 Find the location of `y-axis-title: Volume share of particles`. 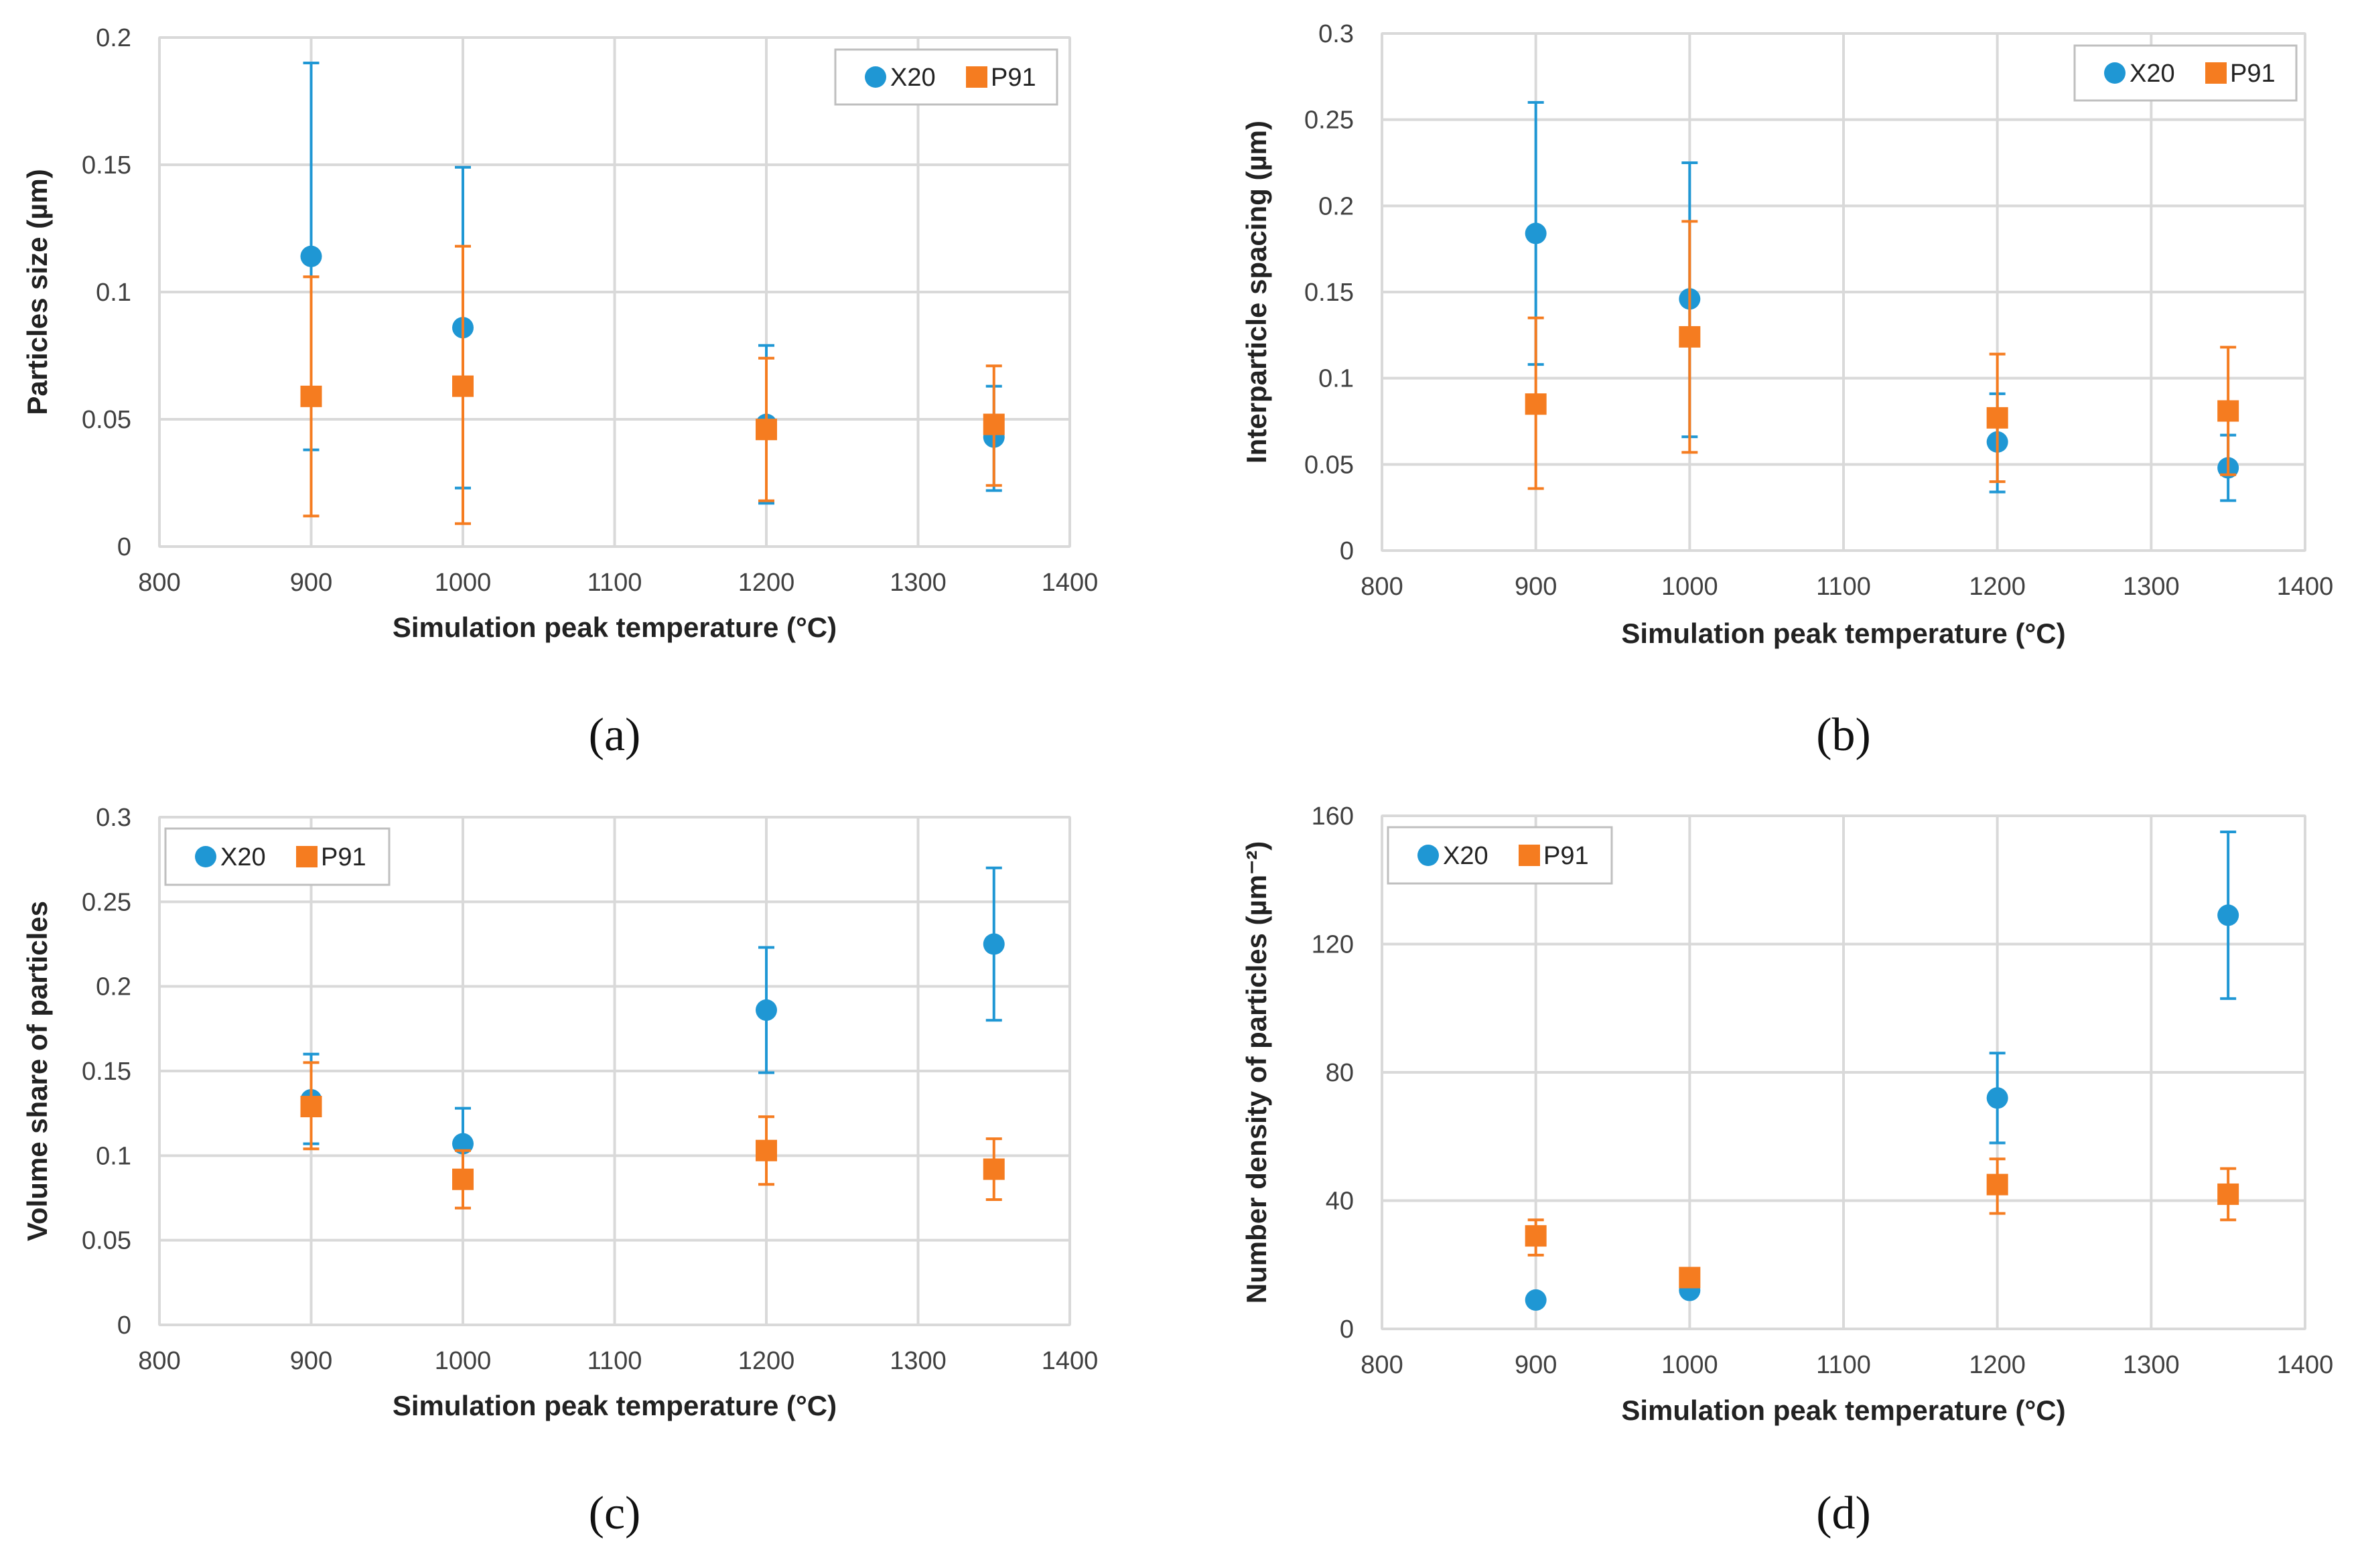

y-axis-title: Volume share of particles is located at coordinates (37, 1071).